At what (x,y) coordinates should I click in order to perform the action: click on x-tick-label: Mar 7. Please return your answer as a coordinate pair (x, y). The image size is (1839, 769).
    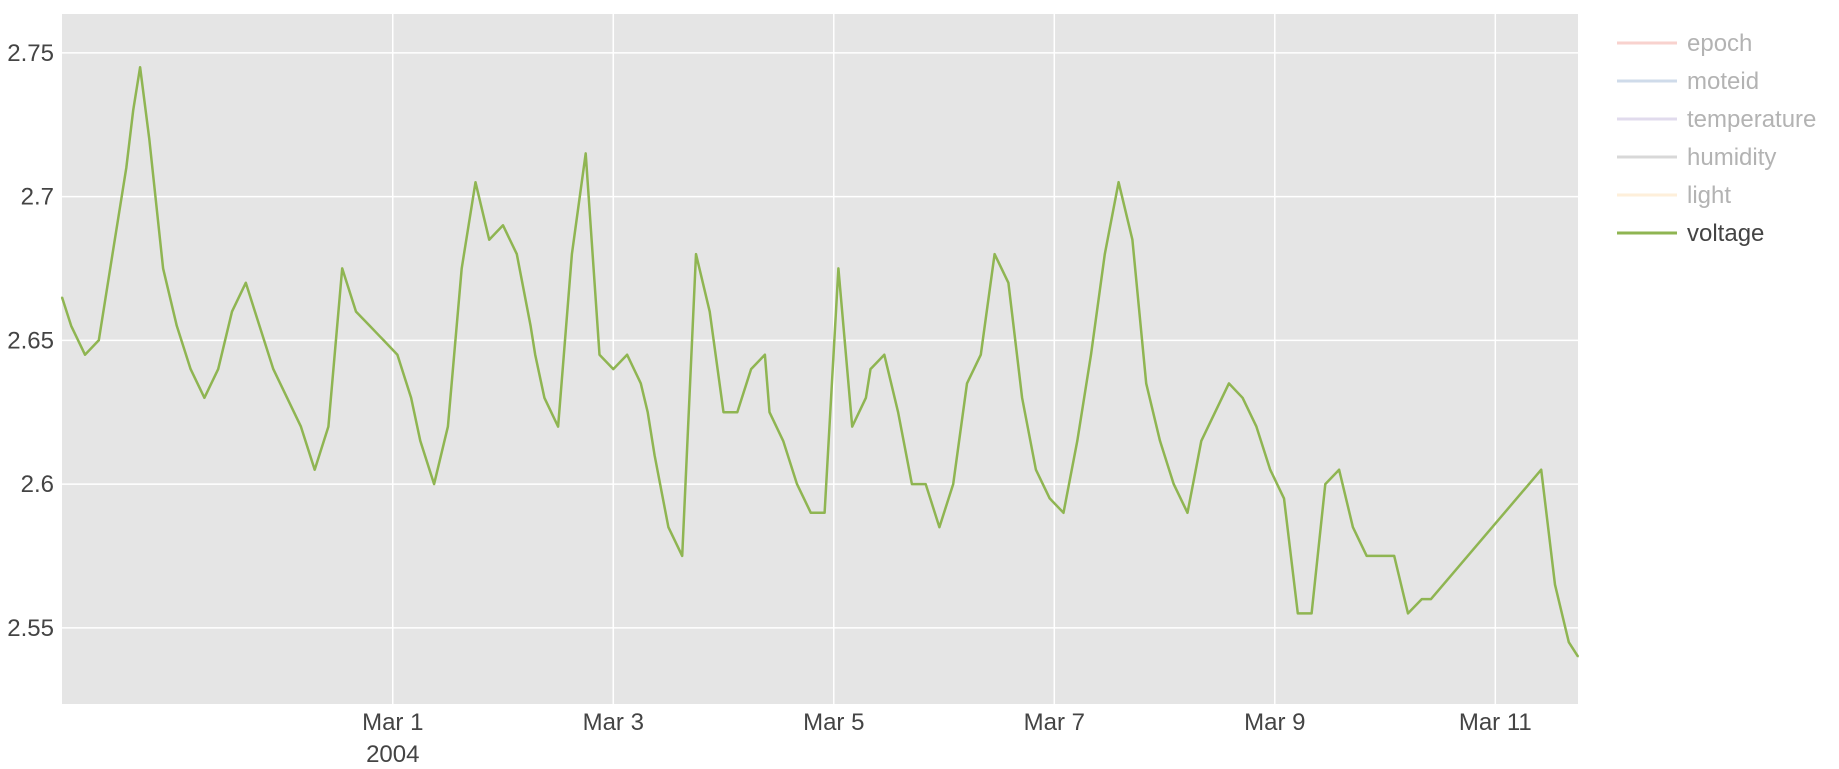
    Looking at the image, I should click on (1054, 722).